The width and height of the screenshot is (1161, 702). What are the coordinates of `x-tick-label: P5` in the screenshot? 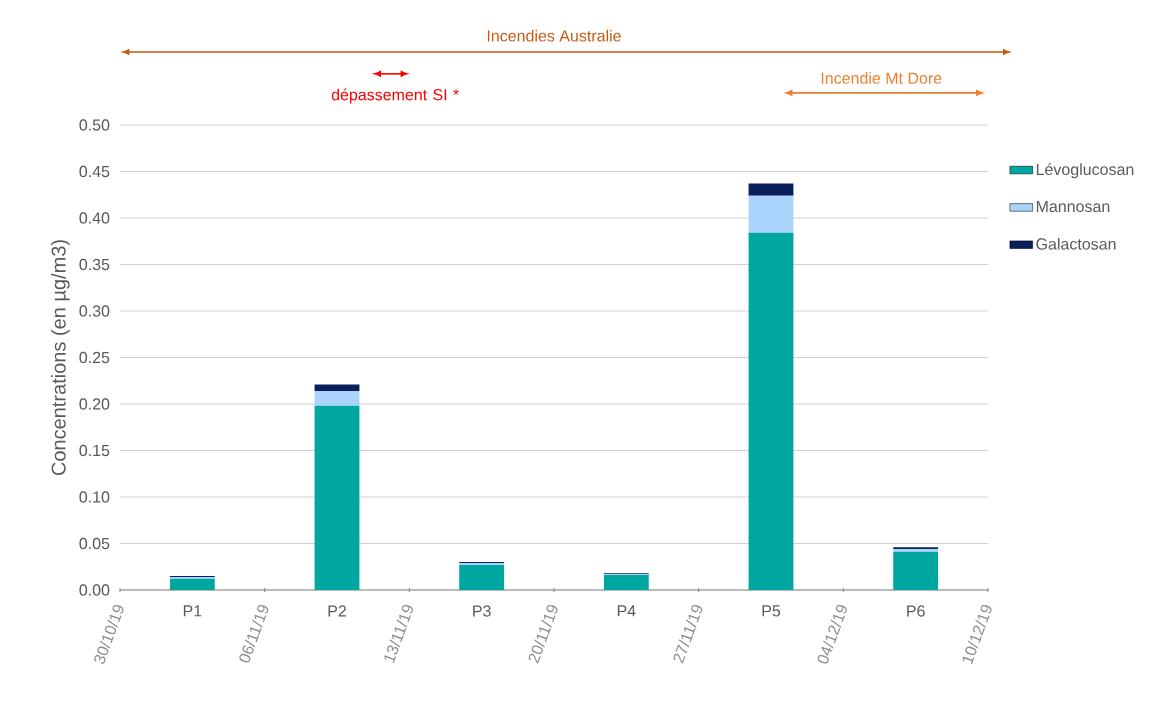 It's located at (771, 611).